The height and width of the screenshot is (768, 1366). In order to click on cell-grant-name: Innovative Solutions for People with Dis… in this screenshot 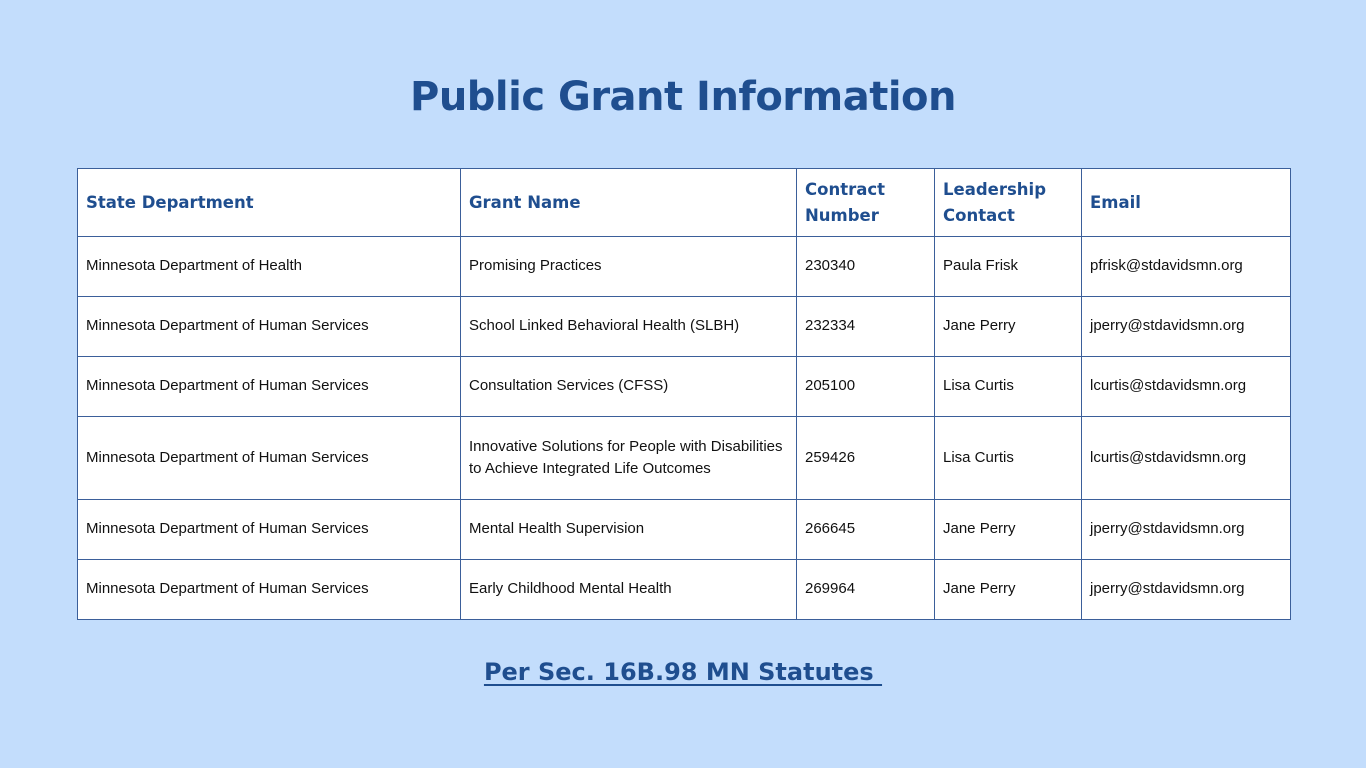, I will do `click(628, 458)`.